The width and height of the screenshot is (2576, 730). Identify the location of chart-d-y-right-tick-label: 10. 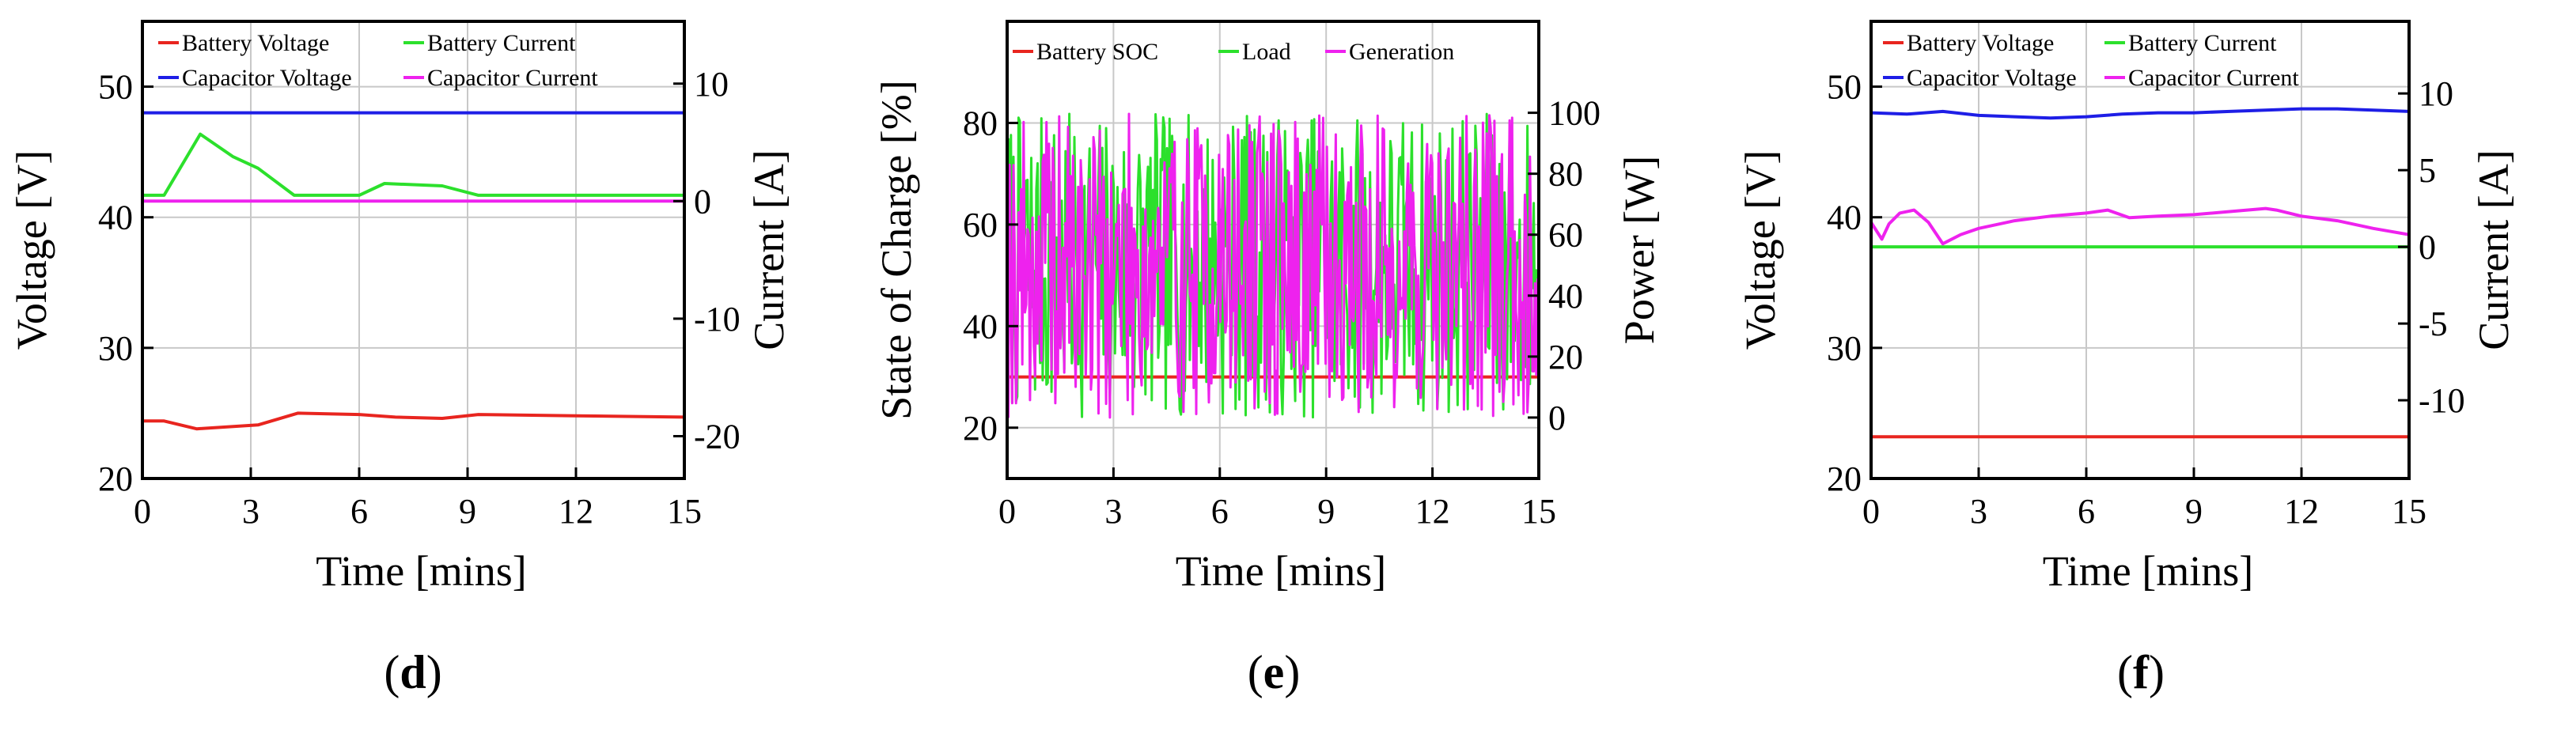
(711, 84).